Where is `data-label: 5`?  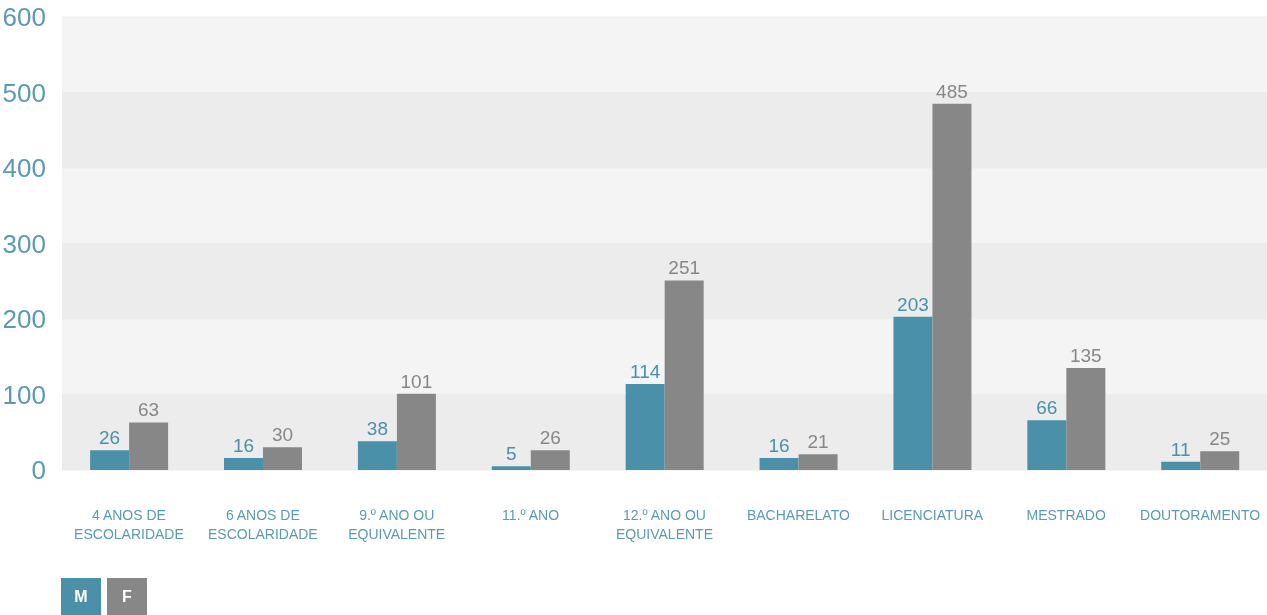
data-label: 5 is located at coordinates (511, 454).